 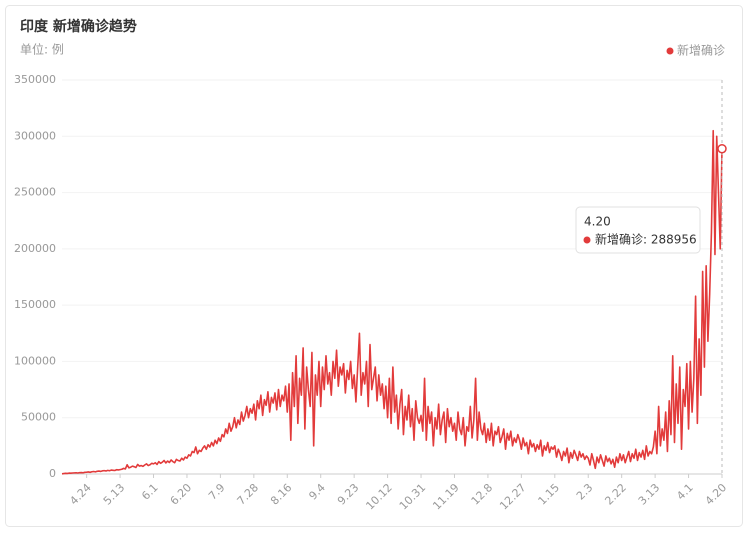 What do you see at coordinates (670, 51) in the screenshot?
I see `legend-marker` at bounding box center [670, 51].